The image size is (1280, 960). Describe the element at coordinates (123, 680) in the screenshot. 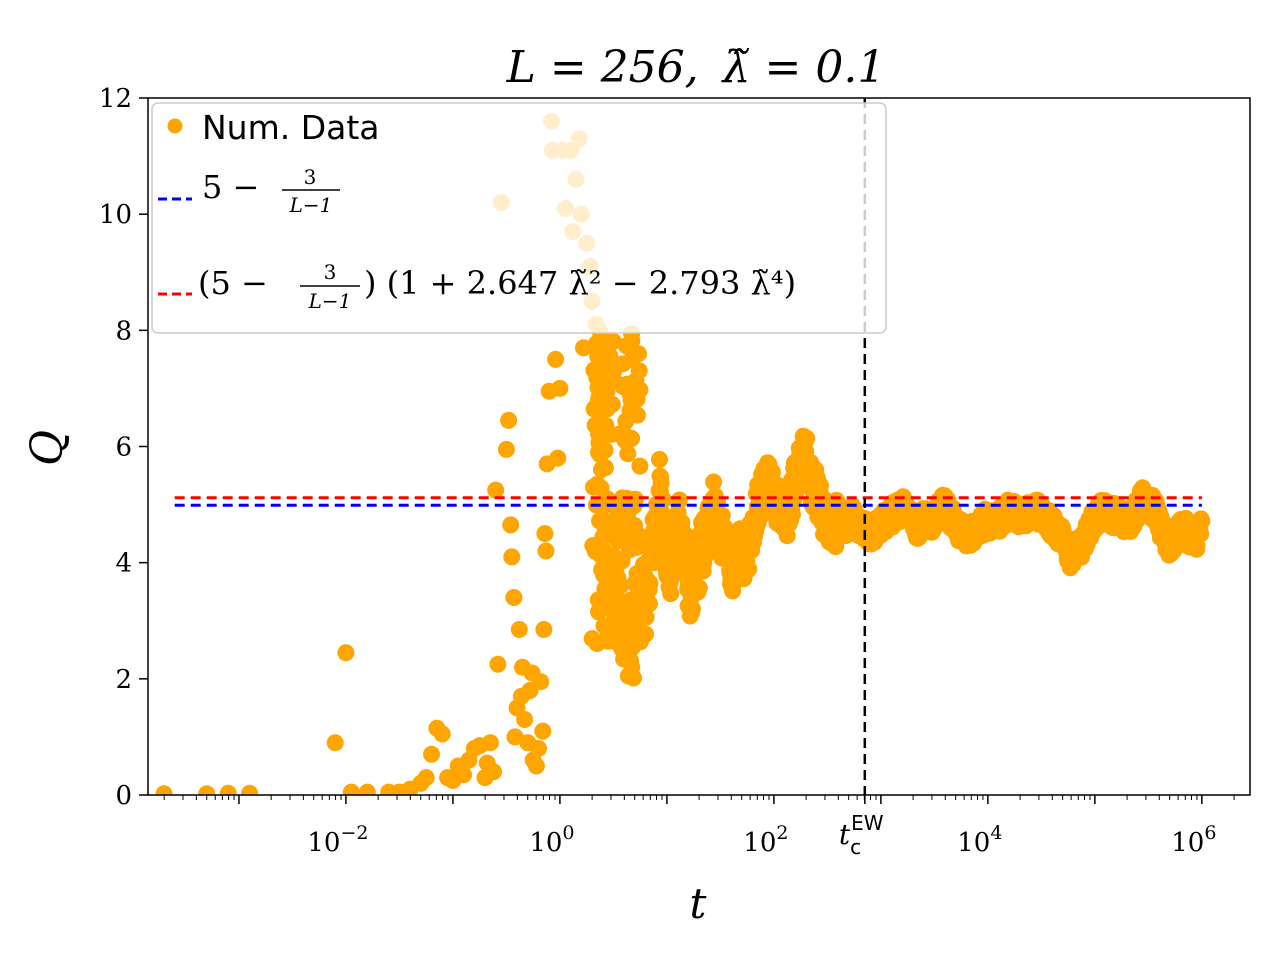

I see `y-tick-label: 2` at that location.